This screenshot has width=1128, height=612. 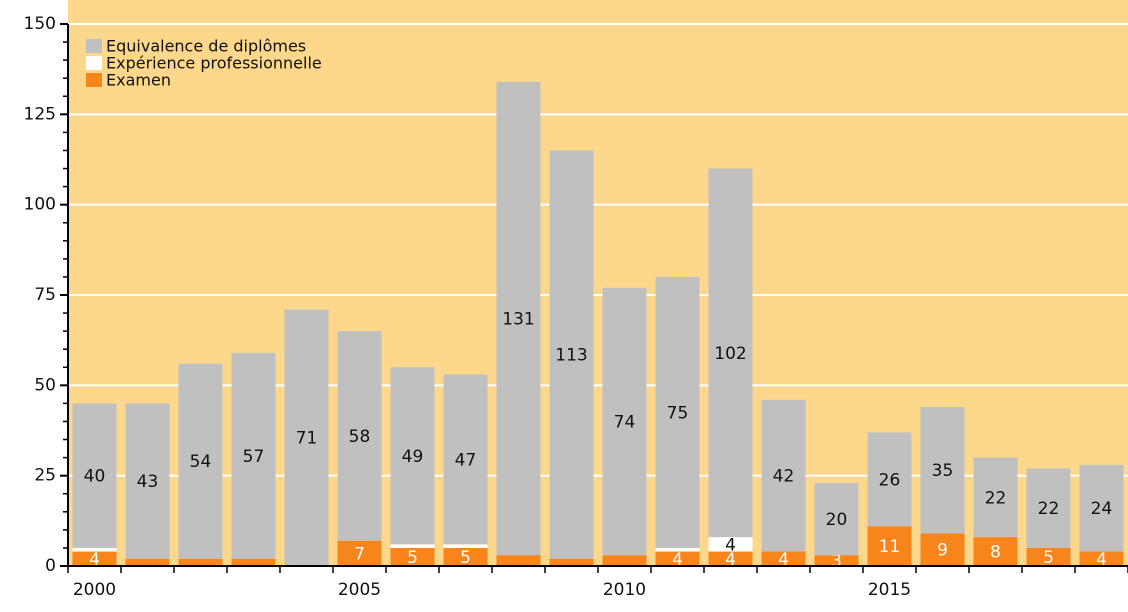 I want to click on data-label: 43, so click(x=148, y=482).